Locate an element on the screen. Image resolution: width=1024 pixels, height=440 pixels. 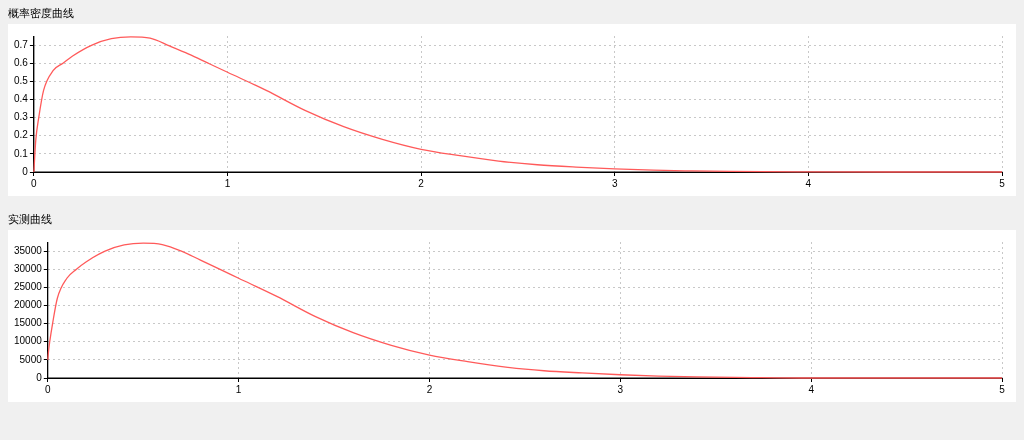
chart-title: 概率密度曲线 is located at coordinates (41, 14).